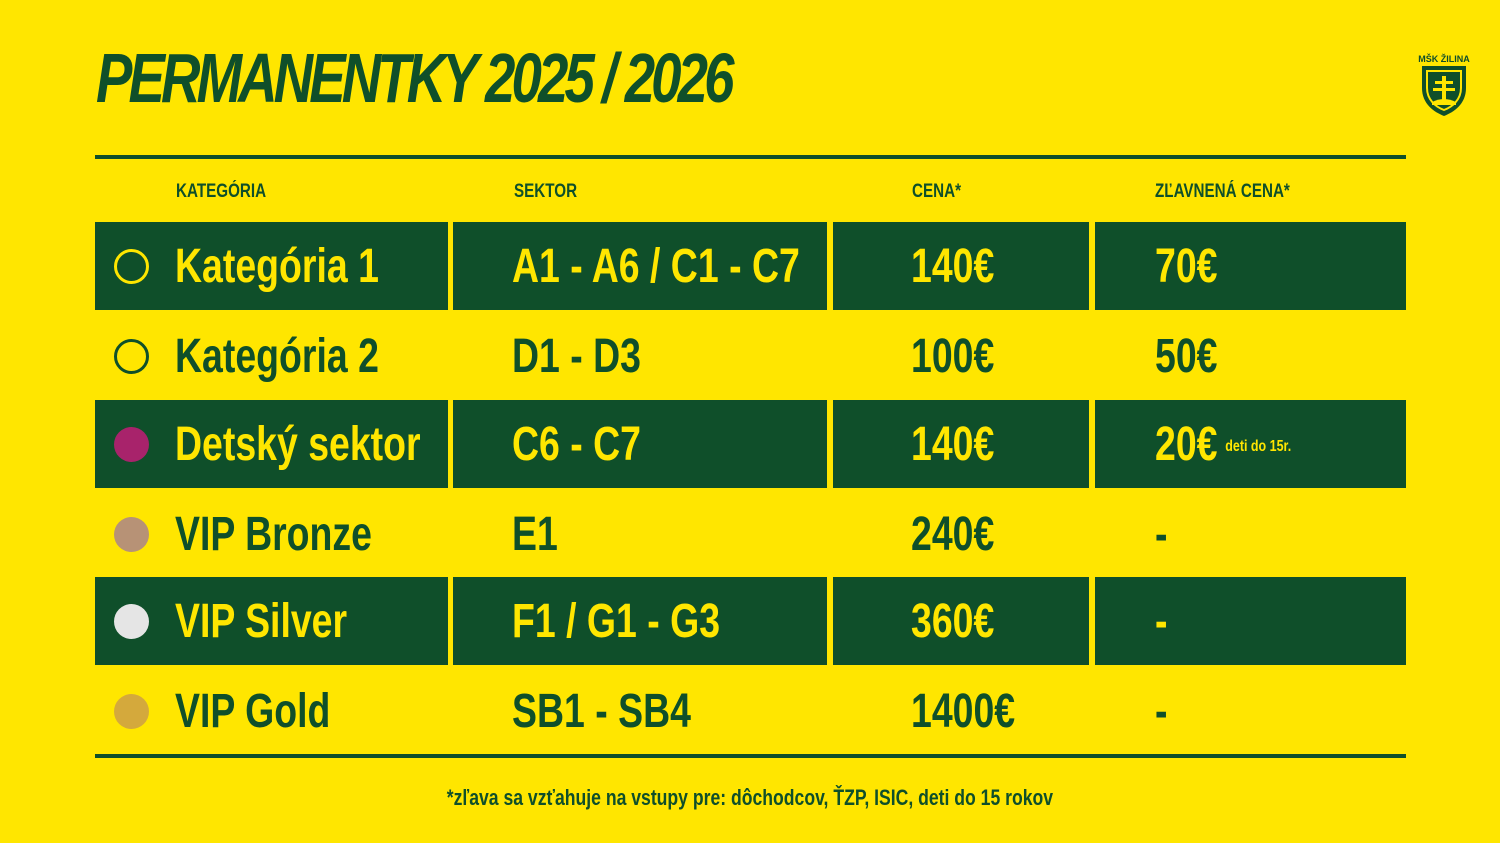 The height and width of the screenshot is (843, 1500). I want to click on header-price: CENA*, so click(936, 191).